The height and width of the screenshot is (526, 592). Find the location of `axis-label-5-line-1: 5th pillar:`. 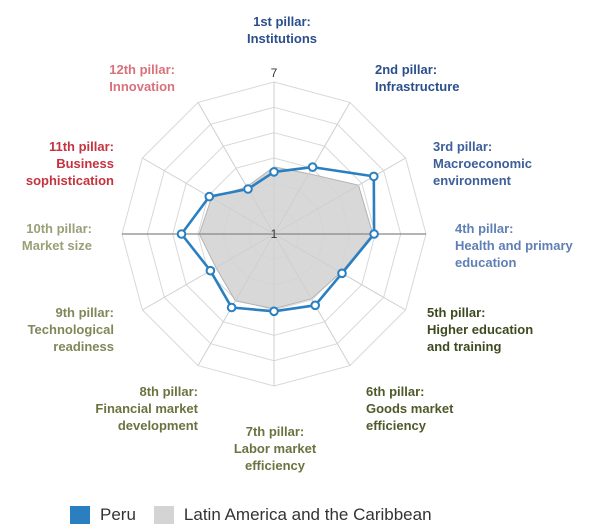

axis-label-5-line-1: 5th pillar: is located at coordinates (456, 312).